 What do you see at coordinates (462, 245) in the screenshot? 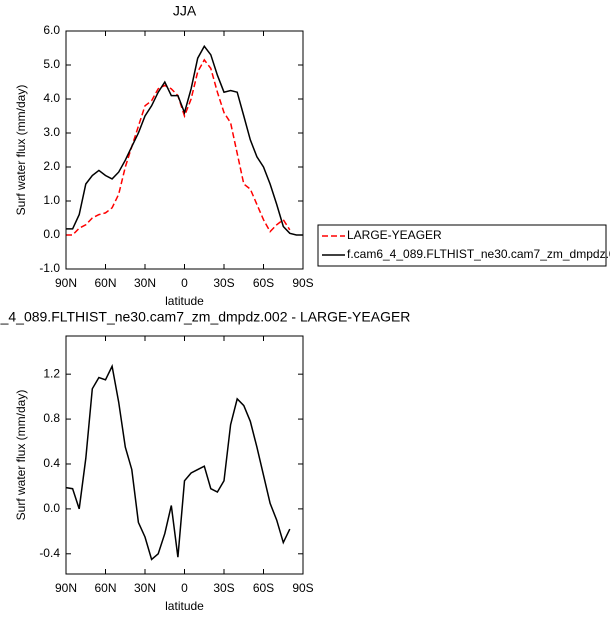
I see `legend-box` at bounding box center [462, 245].